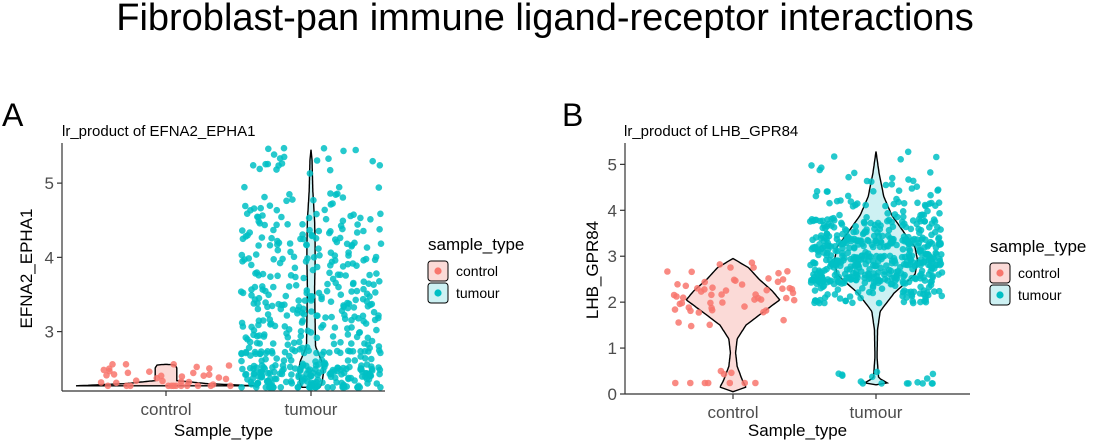 The image size is (1109, 447). Describe the element at coordinates (49, 183) in the screenshot. I see `y-tick-label: 5` at that location.